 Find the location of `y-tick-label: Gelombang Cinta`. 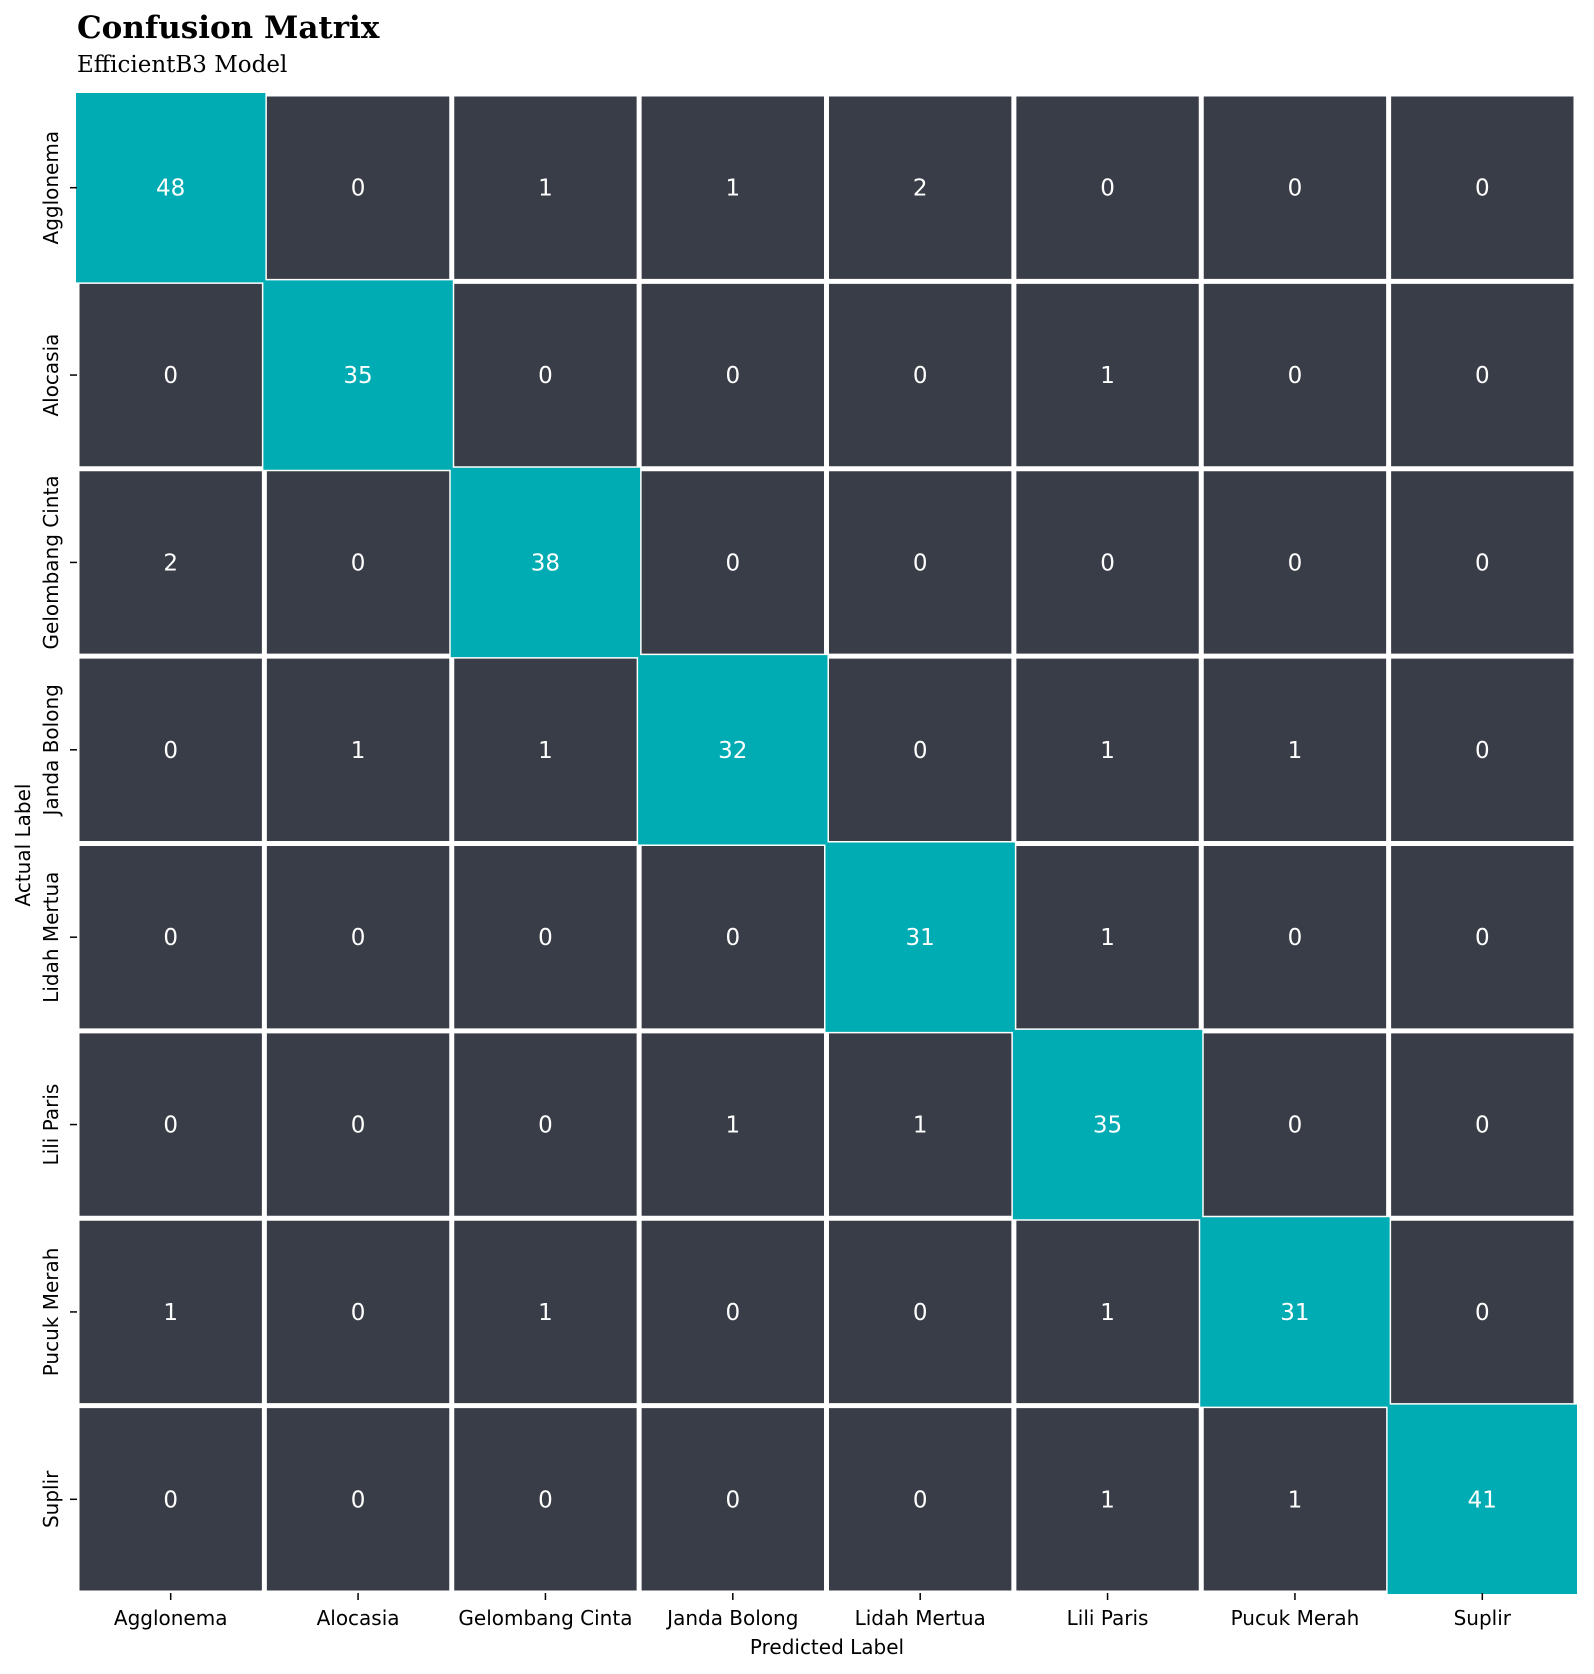

y-tick-label: Gelombang Cinta is located at coordinates (51, 562).